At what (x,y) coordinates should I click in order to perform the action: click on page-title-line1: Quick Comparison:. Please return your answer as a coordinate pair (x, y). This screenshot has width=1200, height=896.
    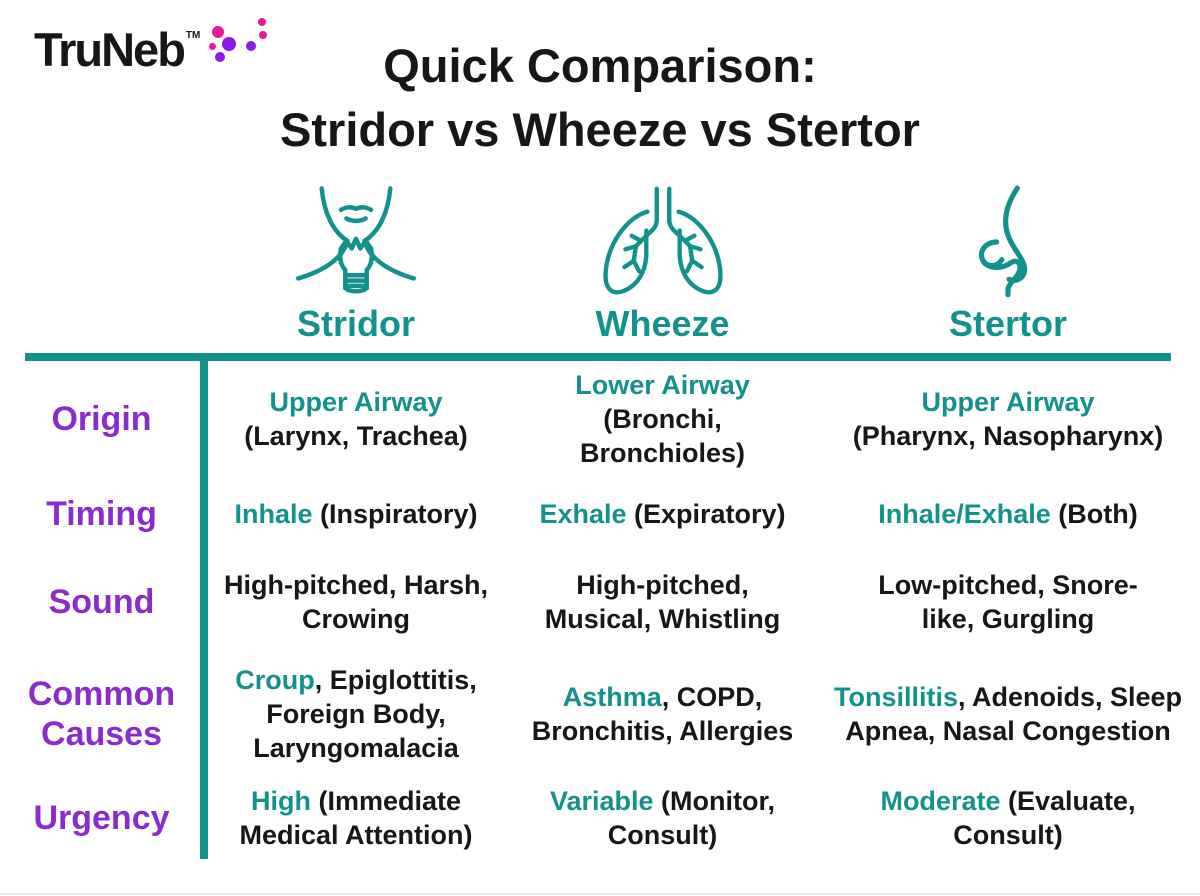
    Looking at the image, I should click on (600, 65).